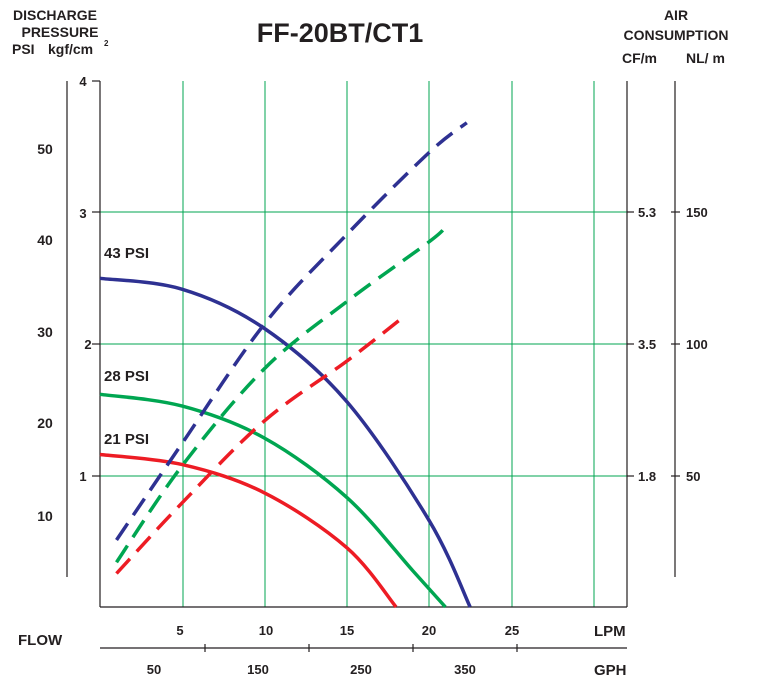 This screenshot has height=681, width=766. Describe the element at coordinates (23, 49) in the screenshot. I see `left-axis-unit-psi: PSI` at that location.